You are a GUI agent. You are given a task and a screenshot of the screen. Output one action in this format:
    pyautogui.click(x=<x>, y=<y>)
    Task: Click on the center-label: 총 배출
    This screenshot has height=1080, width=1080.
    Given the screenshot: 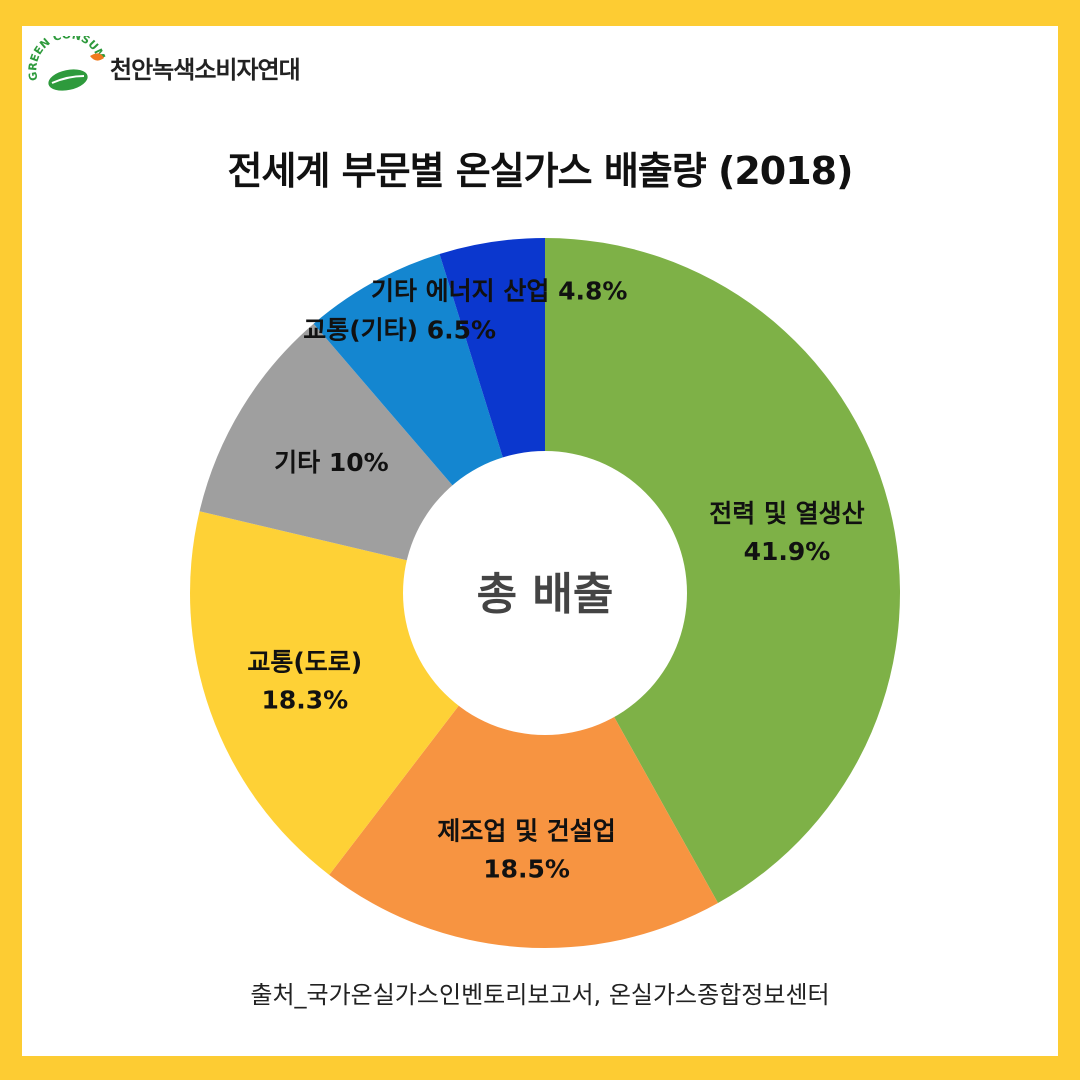 What is the action you would take?
    pyautogui.click(x=545, y=594)
    